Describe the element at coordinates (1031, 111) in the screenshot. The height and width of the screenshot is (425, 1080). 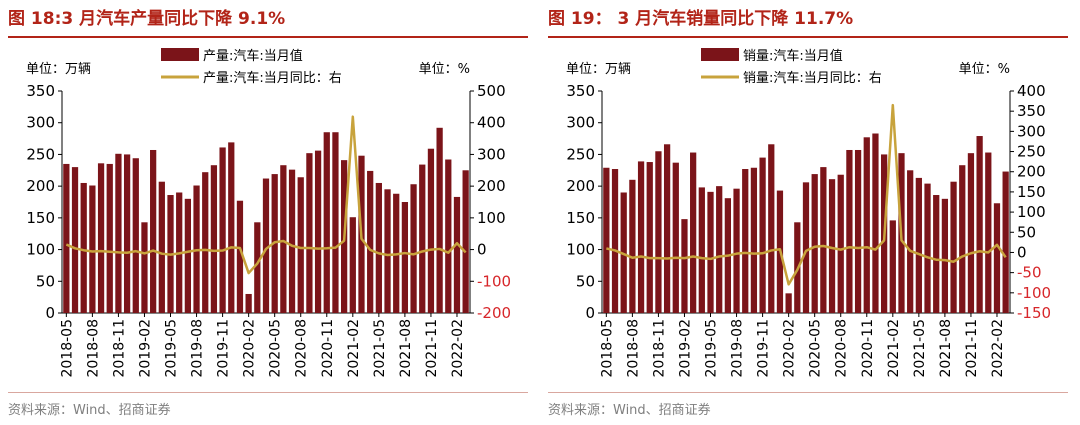
I see `right-tick-label: 350` at that location.